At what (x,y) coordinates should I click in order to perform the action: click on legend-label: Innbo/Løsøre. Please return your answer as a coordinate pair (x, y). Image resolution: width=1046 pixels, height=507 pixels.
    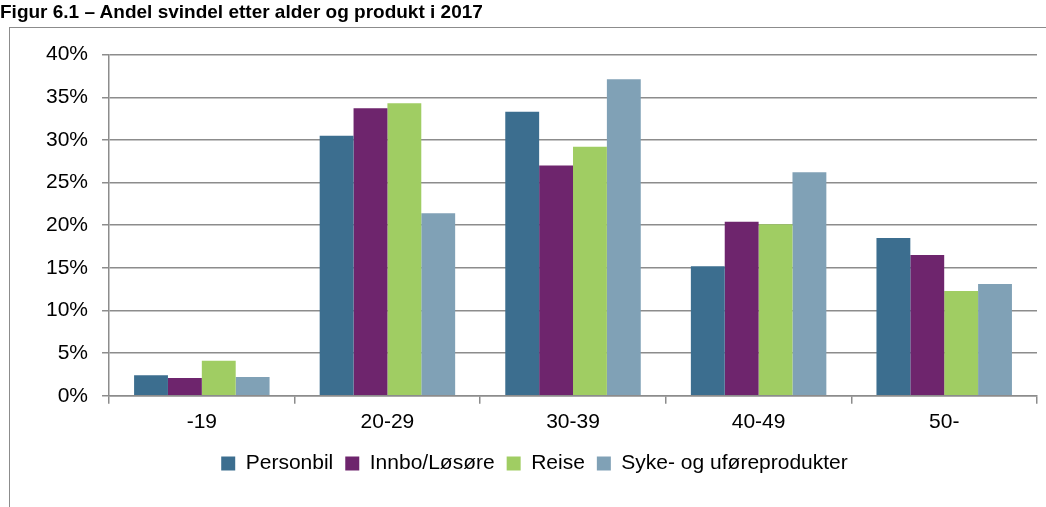
    Looking at the image, I should click on (432, 462).